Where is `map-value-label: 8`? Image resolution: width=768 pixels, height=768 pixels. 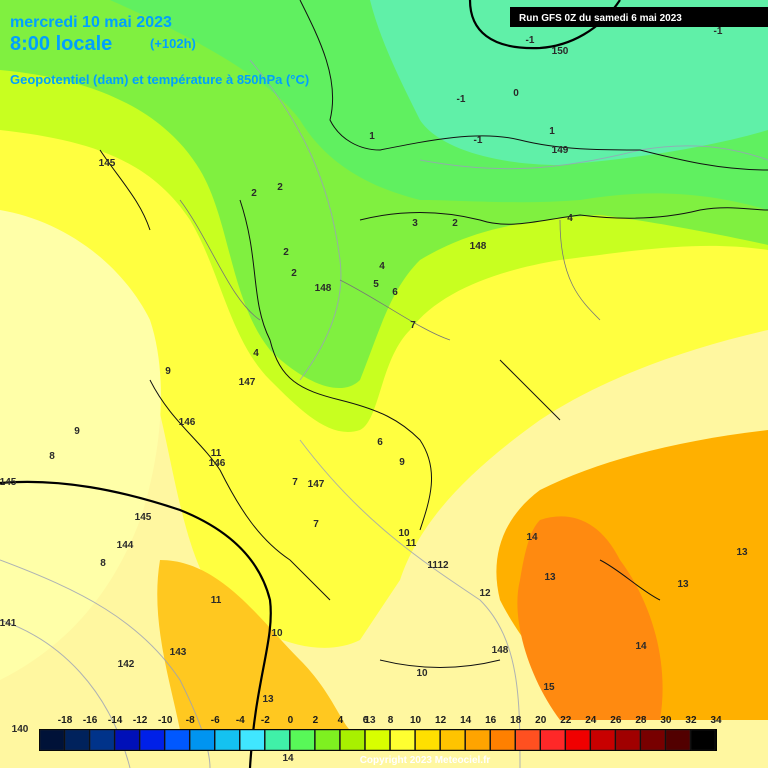
map-value-label: 8 is located at coordinates (52, 456).